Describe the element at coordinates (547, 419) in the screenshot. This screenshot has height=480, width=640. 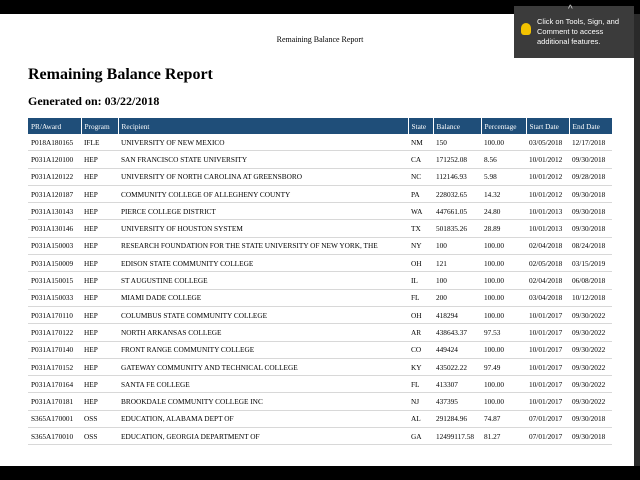
I see `table-cell: 07/01/2017` at that location.